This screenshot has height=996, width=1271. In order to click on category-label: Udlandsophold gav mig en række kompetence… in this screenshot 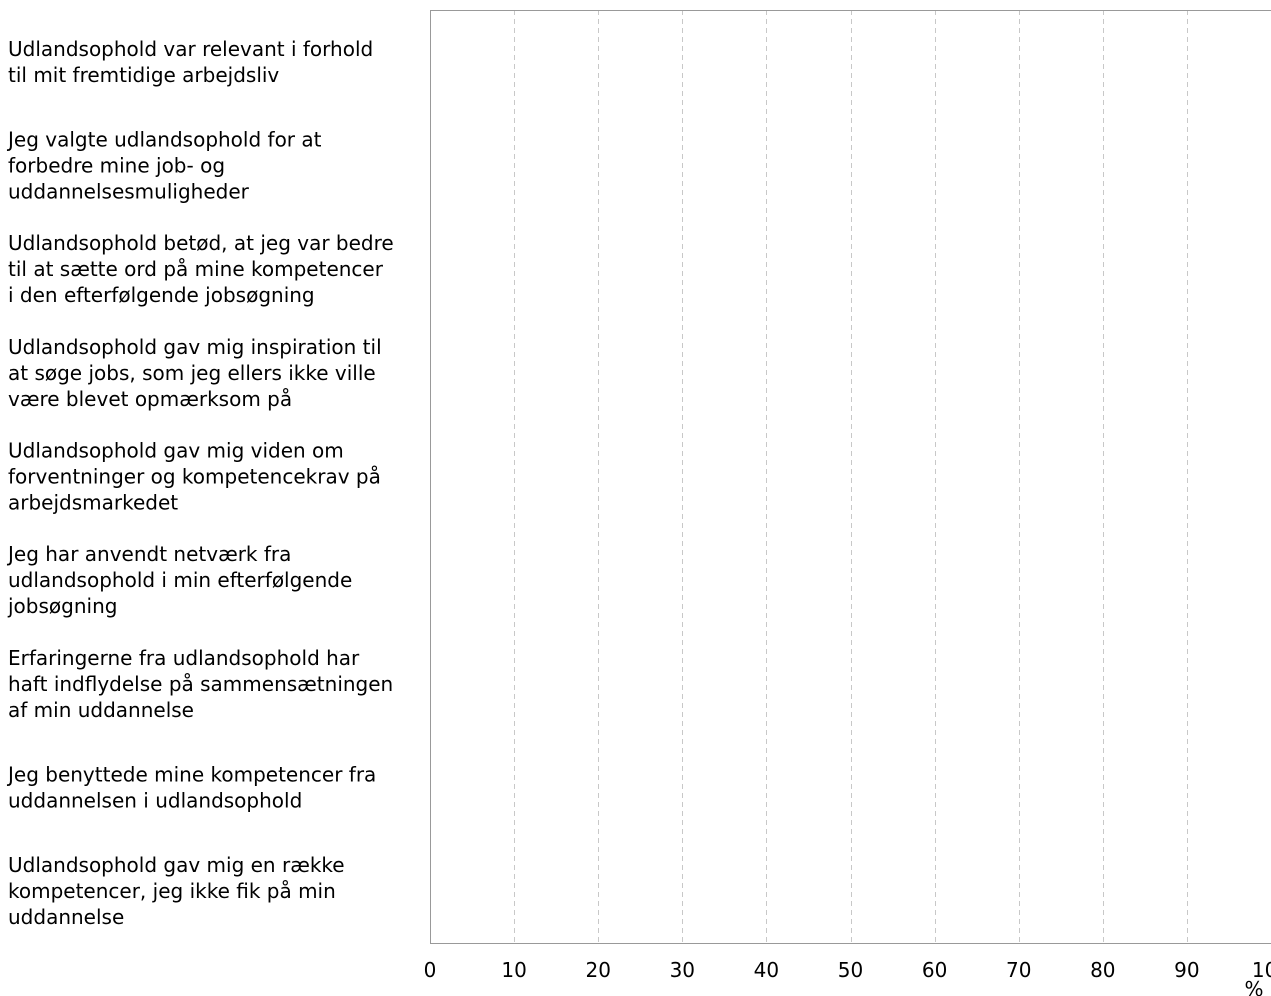, I will do `click(176, 891)`.